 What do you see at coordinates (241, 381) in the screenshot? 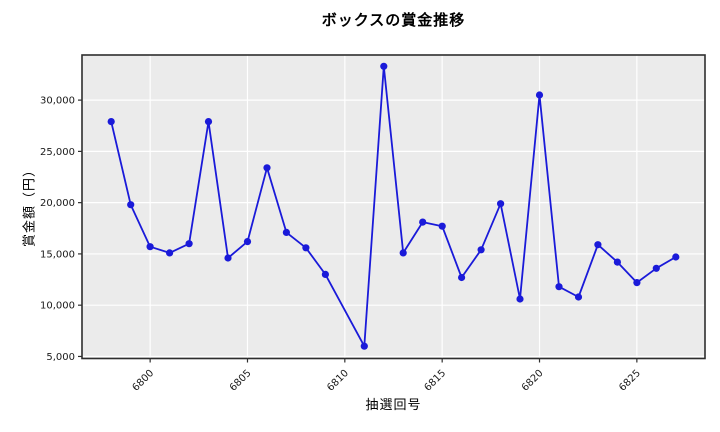
I see `x-tick-label: 6805` at bounding box center [241, 381].